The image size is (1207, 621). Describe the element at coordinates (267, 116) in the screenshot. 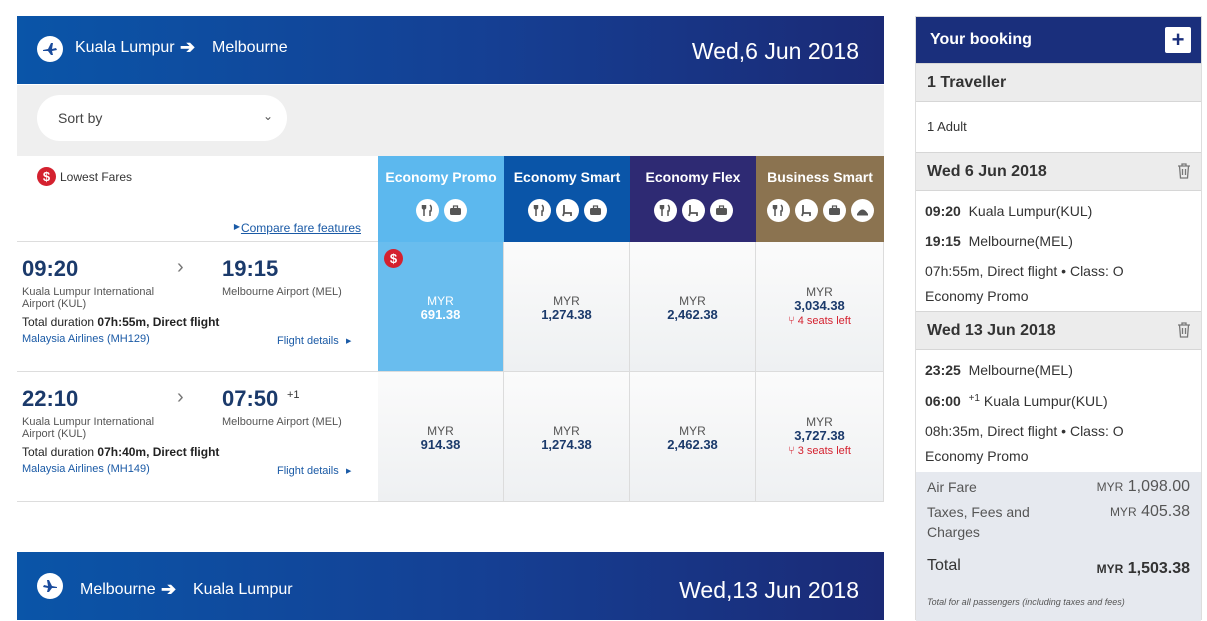

I see `chevron-down-icon: ⌄` at that location.